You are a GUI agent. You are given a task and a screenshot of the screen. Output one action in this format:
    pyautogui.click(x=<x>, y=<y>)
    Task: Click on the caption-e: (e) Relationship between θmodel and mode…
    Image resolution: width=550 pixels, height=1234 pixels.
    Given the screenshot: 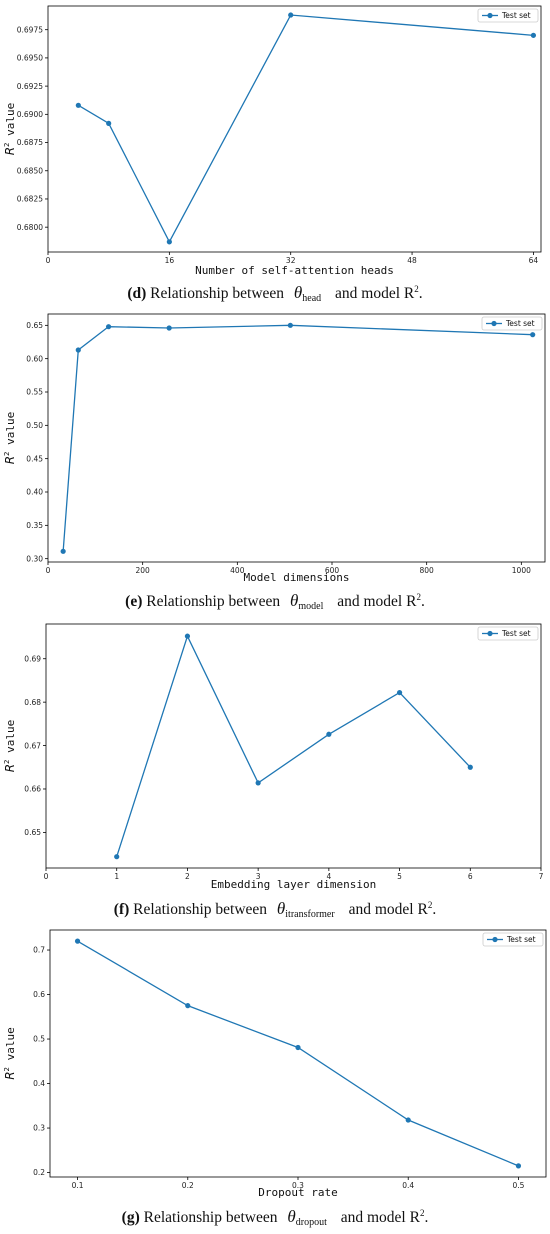 What is the action you would take?
    pyautogui.click(x=275, y=601)
    